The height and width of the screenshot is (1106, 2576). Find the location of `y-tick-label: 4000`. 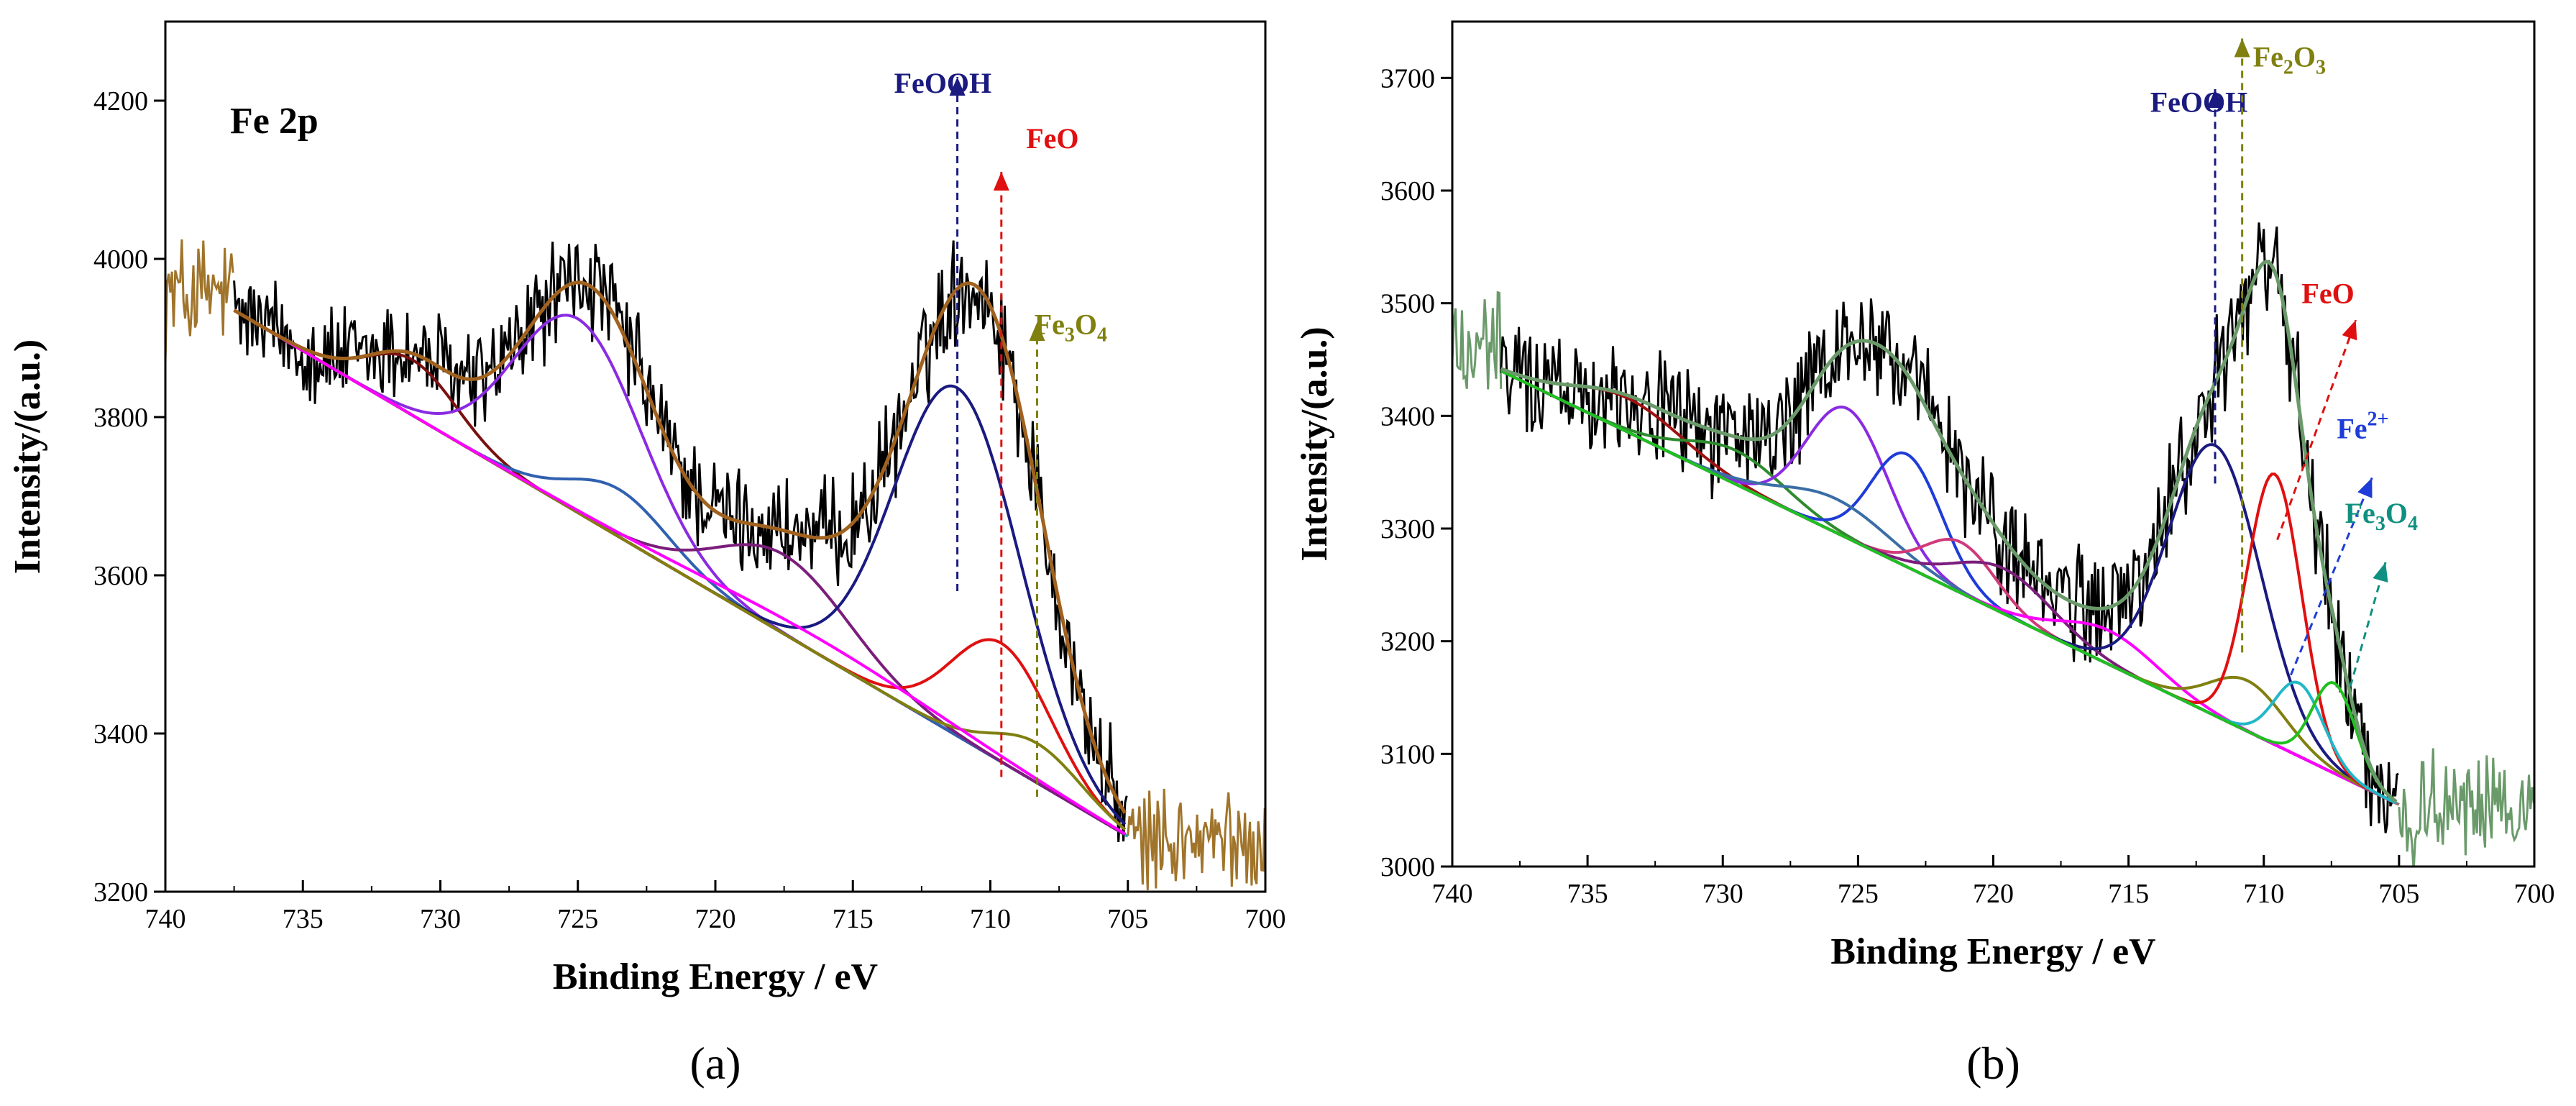

y-tick-label: 4000 is located at coordinates (120, 259).